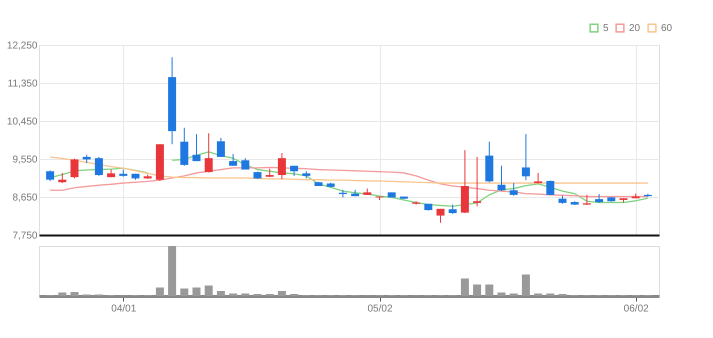  Describe the element at coordinates (380, 309) in the screenshot. I see `x-tick-label: 05/02` at that location.